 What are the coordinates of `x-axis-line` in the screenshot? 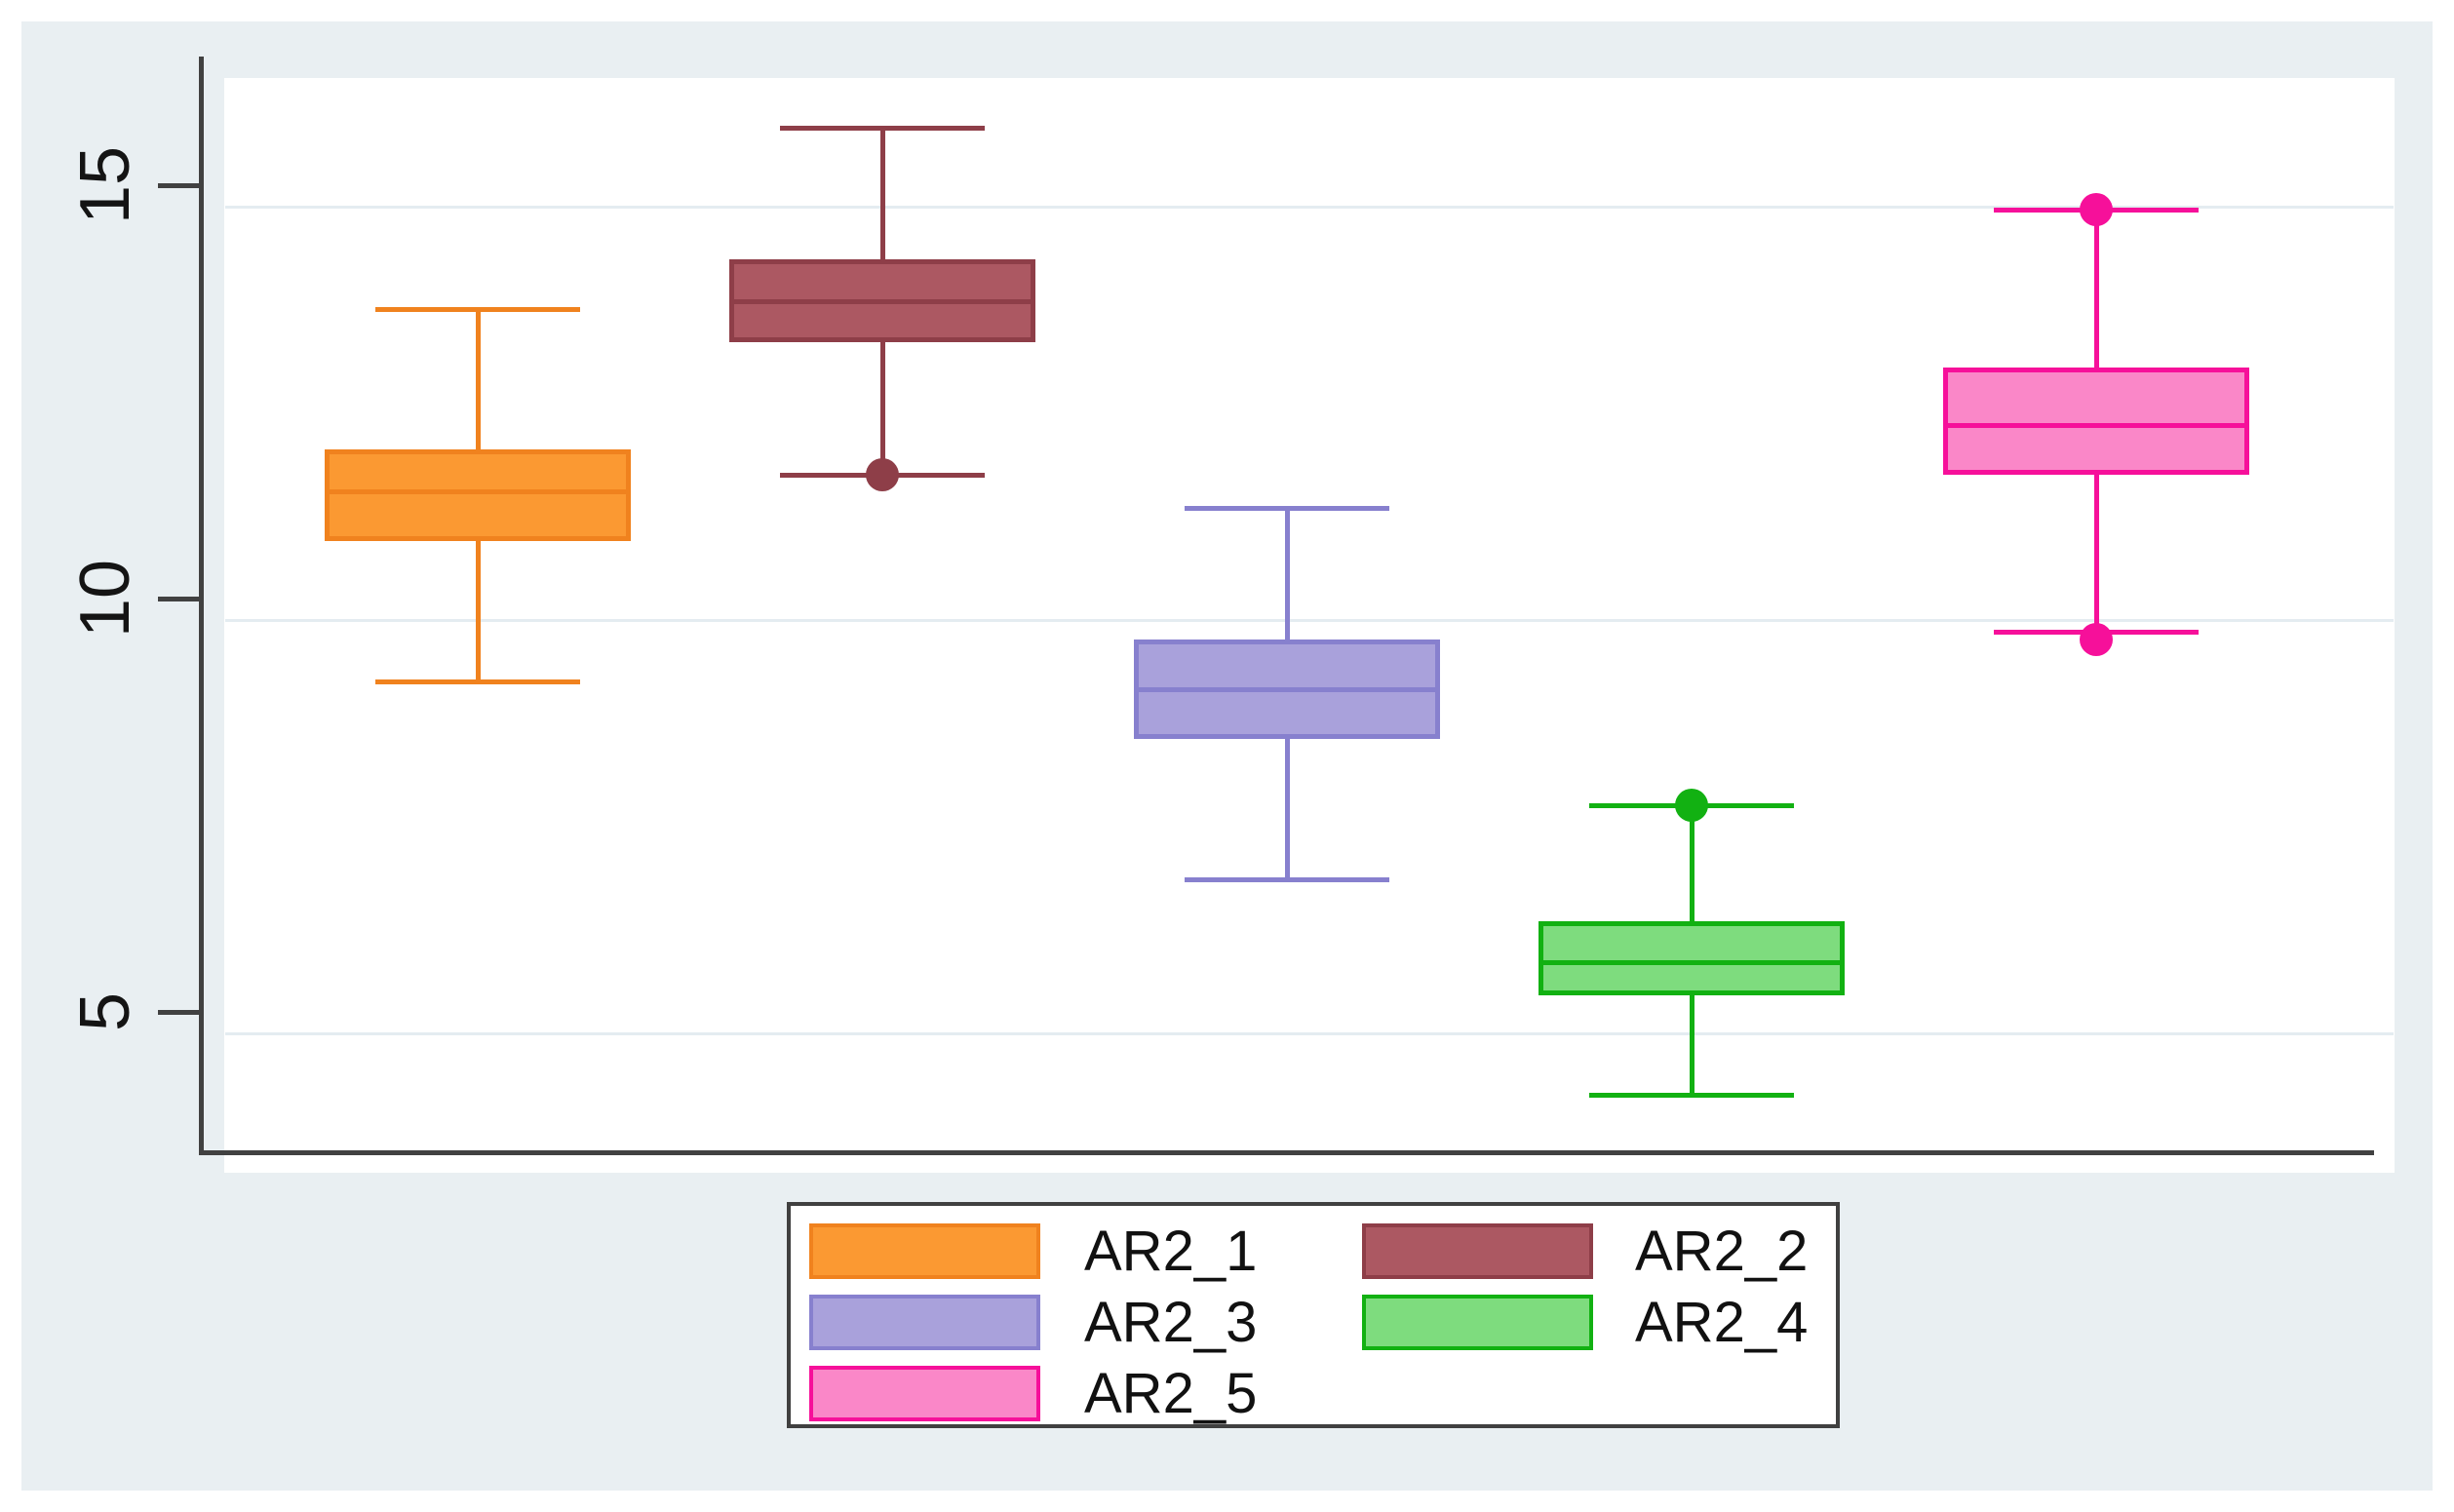 It's located at (1286, 1152).